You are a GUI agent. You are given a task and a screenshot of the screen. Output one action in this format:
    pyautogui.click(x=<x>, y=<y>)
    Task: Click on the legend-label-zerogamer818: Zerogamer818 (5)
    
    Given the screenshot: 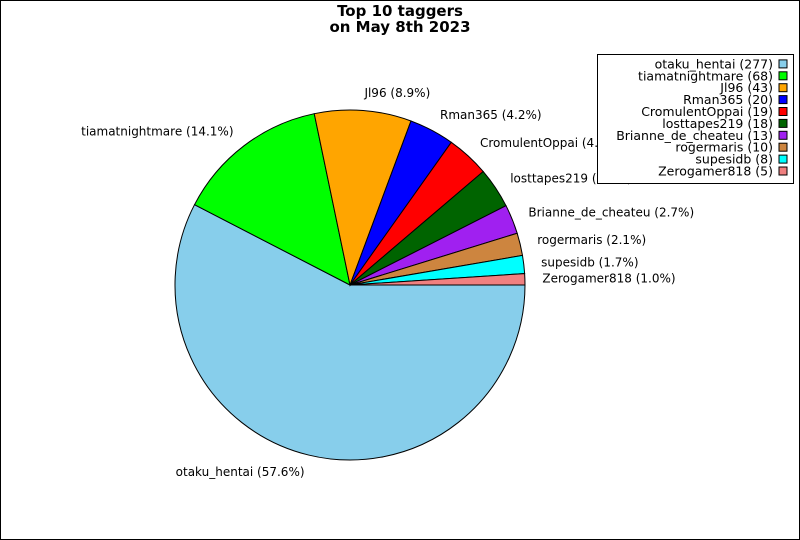 What is the action you would take?
    pyautogui.click(x=715, y=171)
    